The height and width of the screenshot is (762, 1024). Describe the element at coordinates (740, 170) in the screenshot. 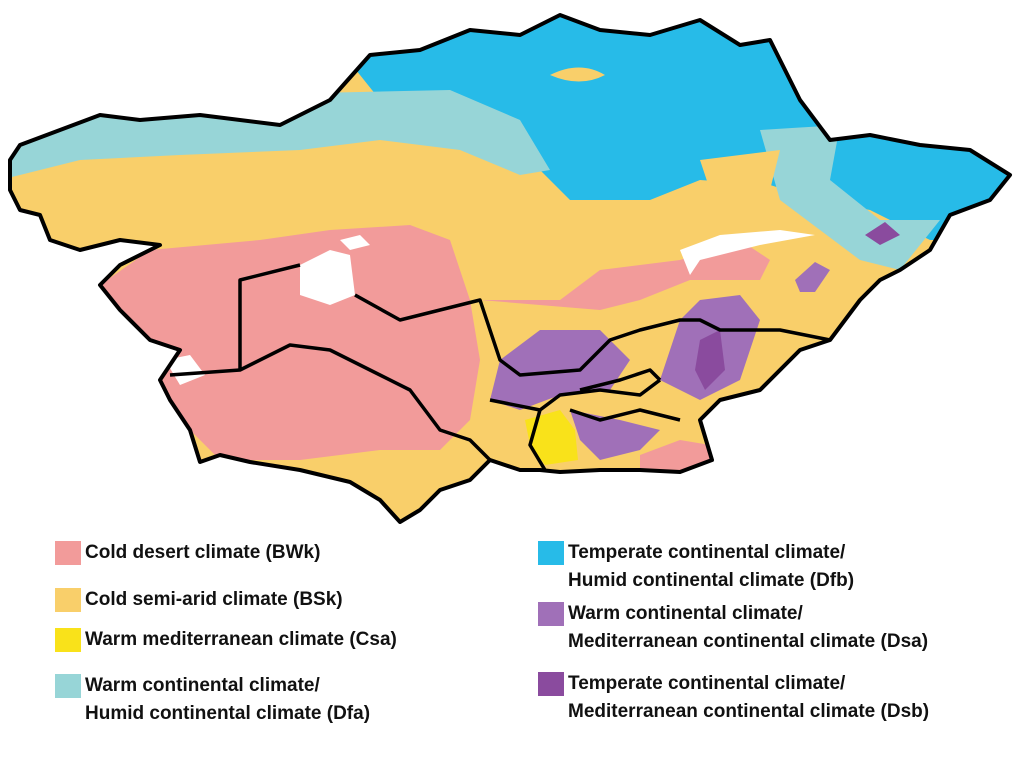

I see `semi-arid-patch` at that location.